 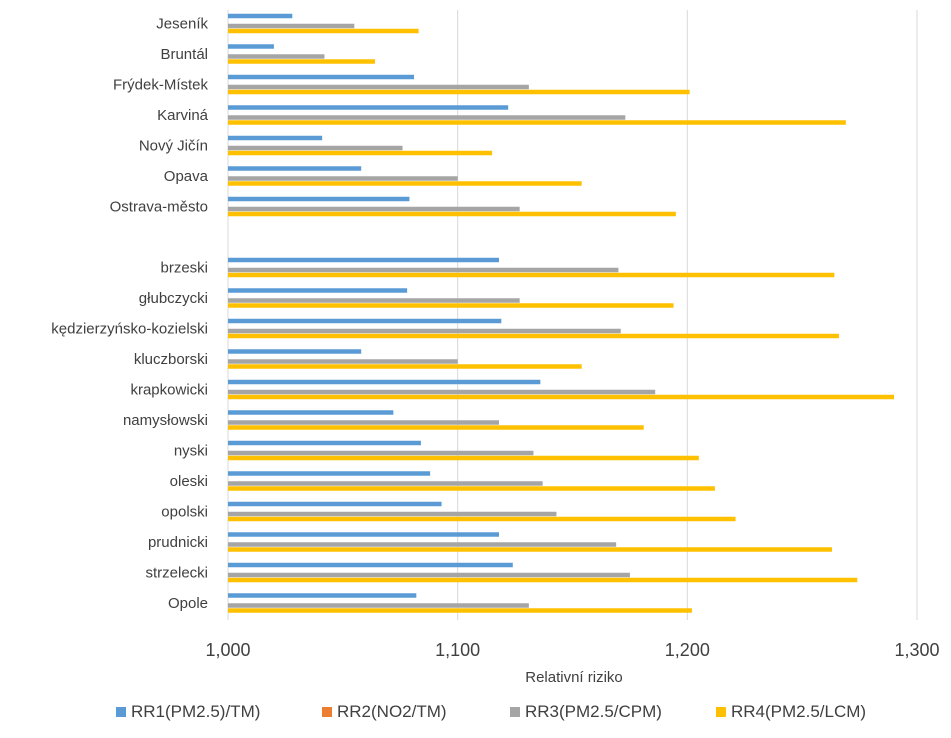 What do you see at coordinates (188, 603) in the screenshot?
I see `category-label: Opole` at bounding box center [188, 603].